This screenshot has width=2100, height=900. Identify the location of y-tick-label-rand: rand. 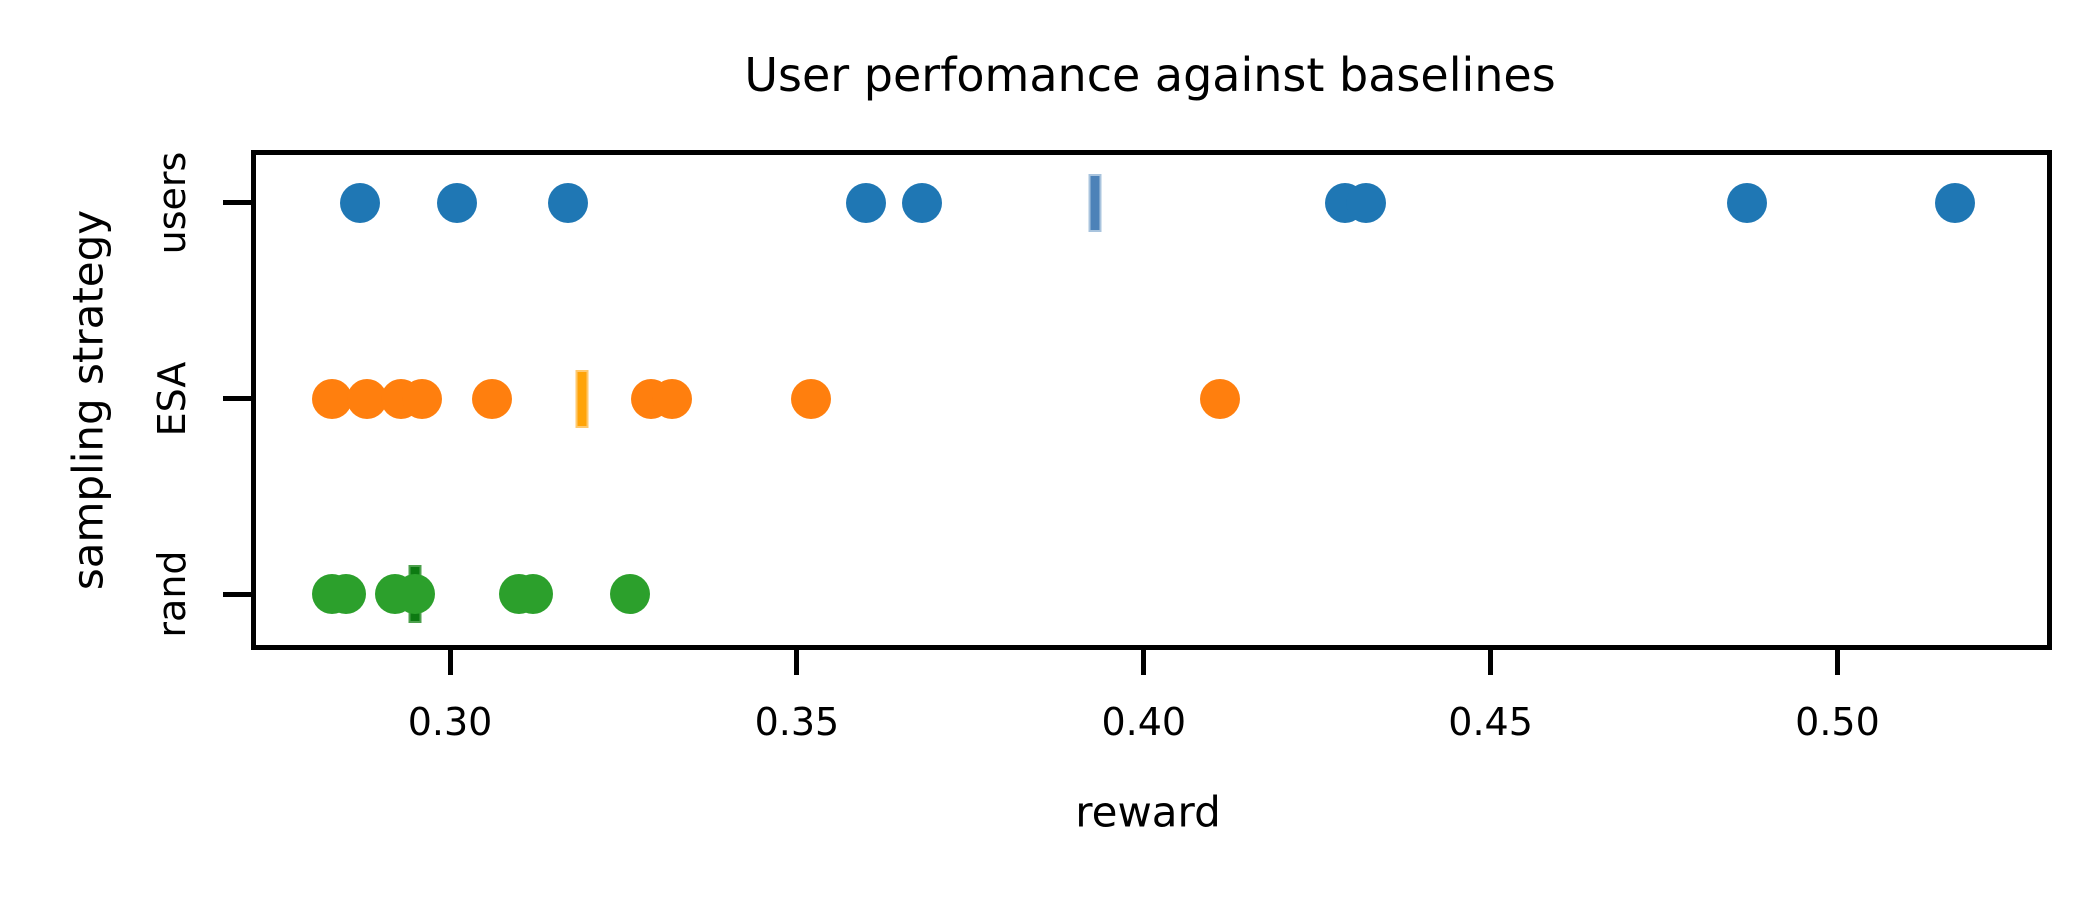
(172, 594).